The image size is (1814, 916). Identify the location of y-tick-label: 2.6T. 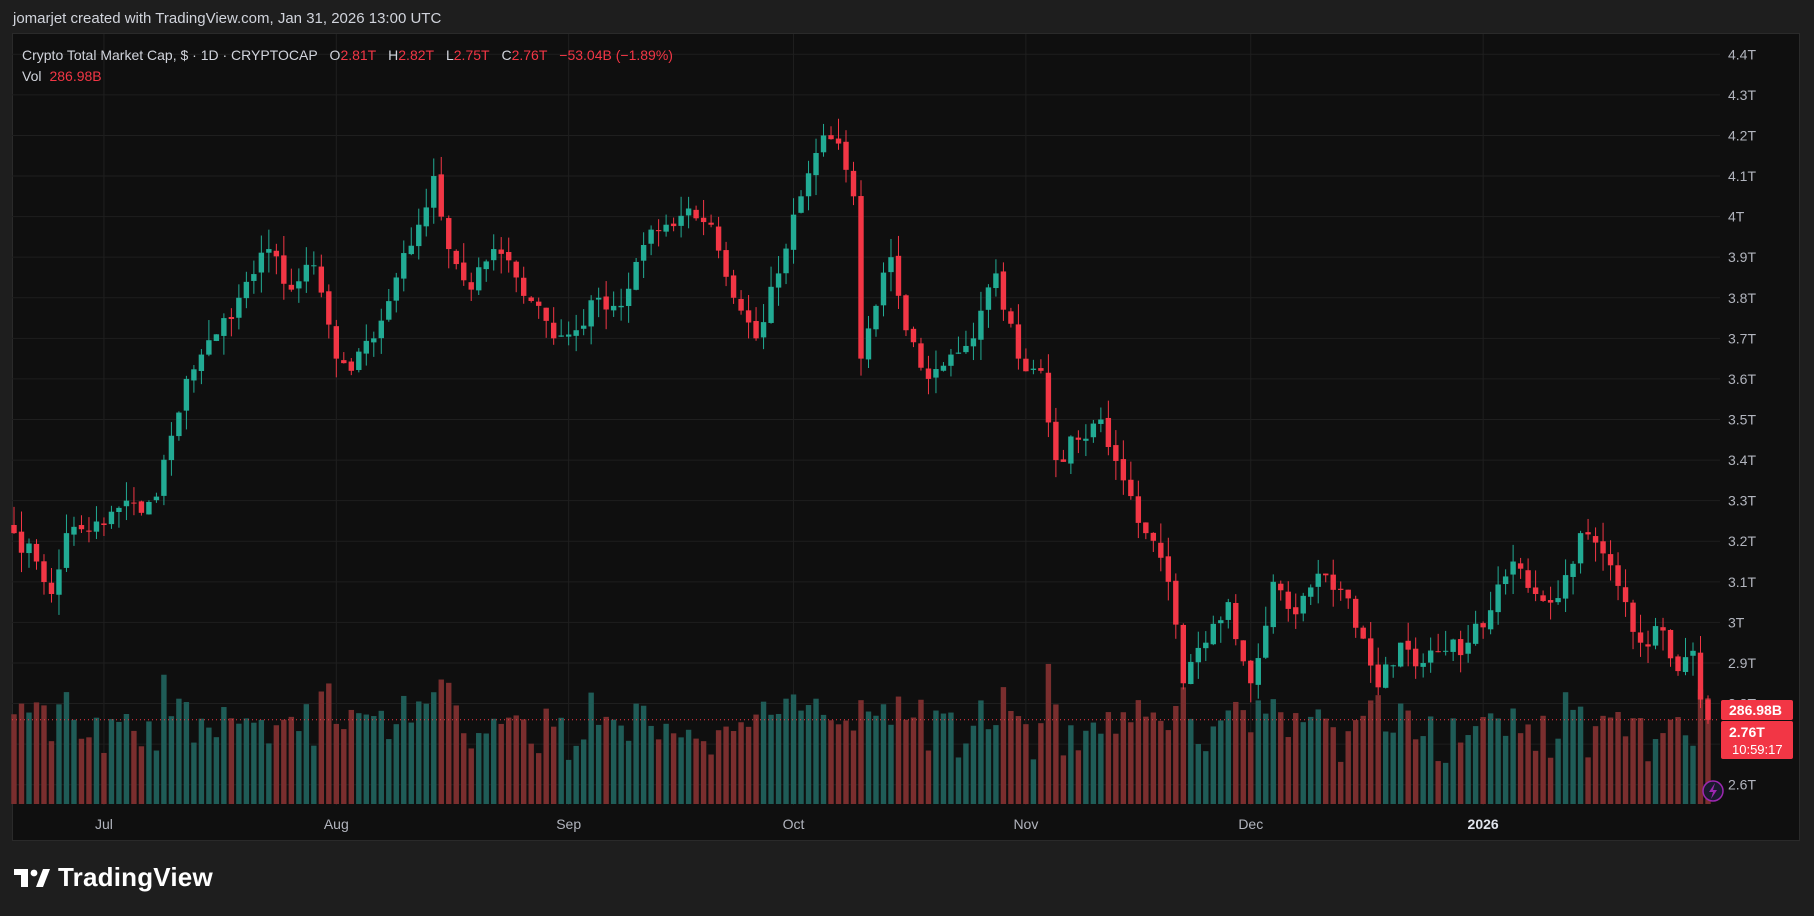
(1742, 785).